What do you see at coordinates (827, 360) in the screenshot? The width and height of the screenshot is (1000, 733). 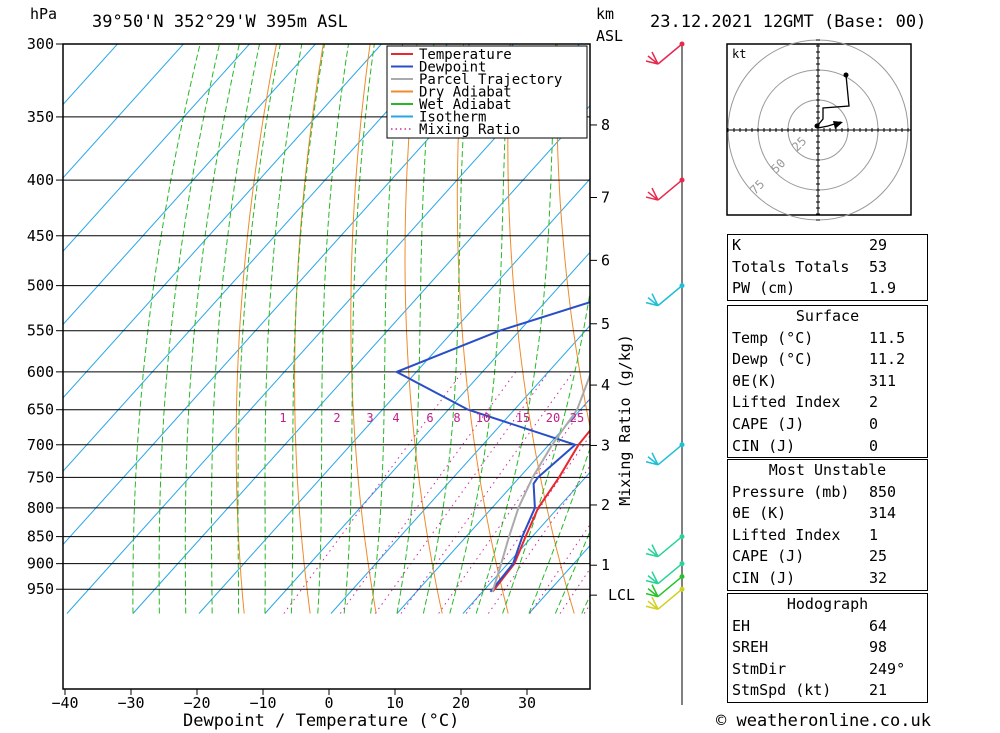 I see `index-row: Dewp (°C) 11.2` at bounding box center [827, 360].